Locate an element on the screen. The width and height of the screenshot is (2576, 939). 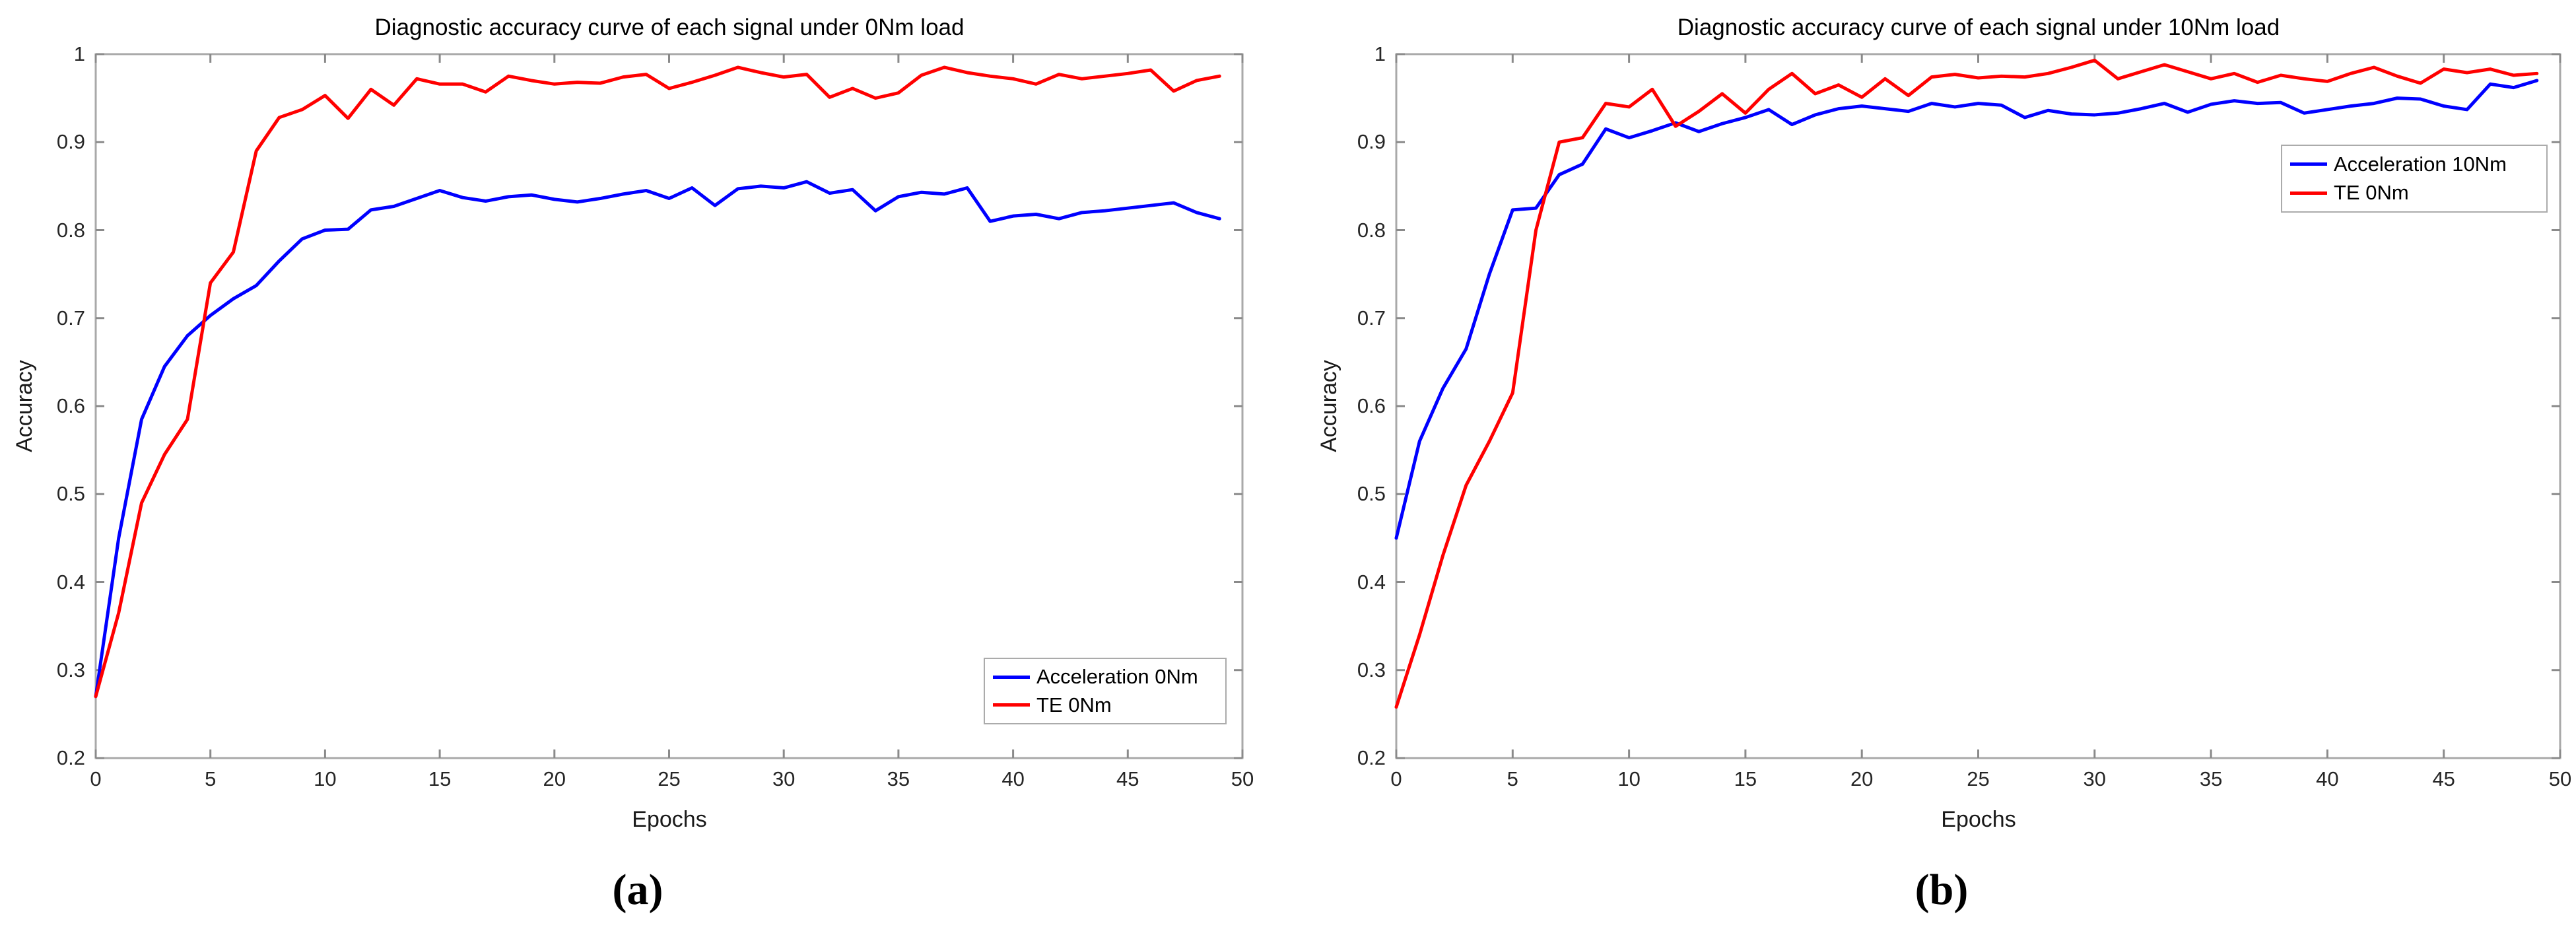
chart-a-y-axis-label: Accuracy is located at coordinates (24, 406).